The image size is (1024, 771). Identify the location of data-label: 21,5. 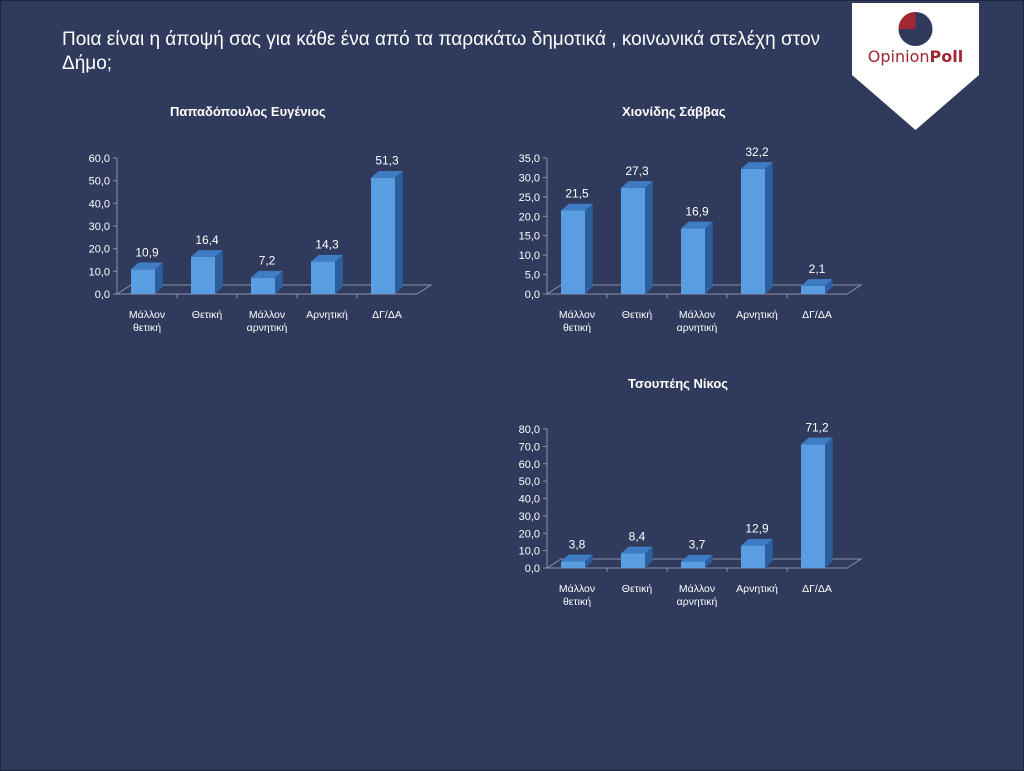
(577, 193).